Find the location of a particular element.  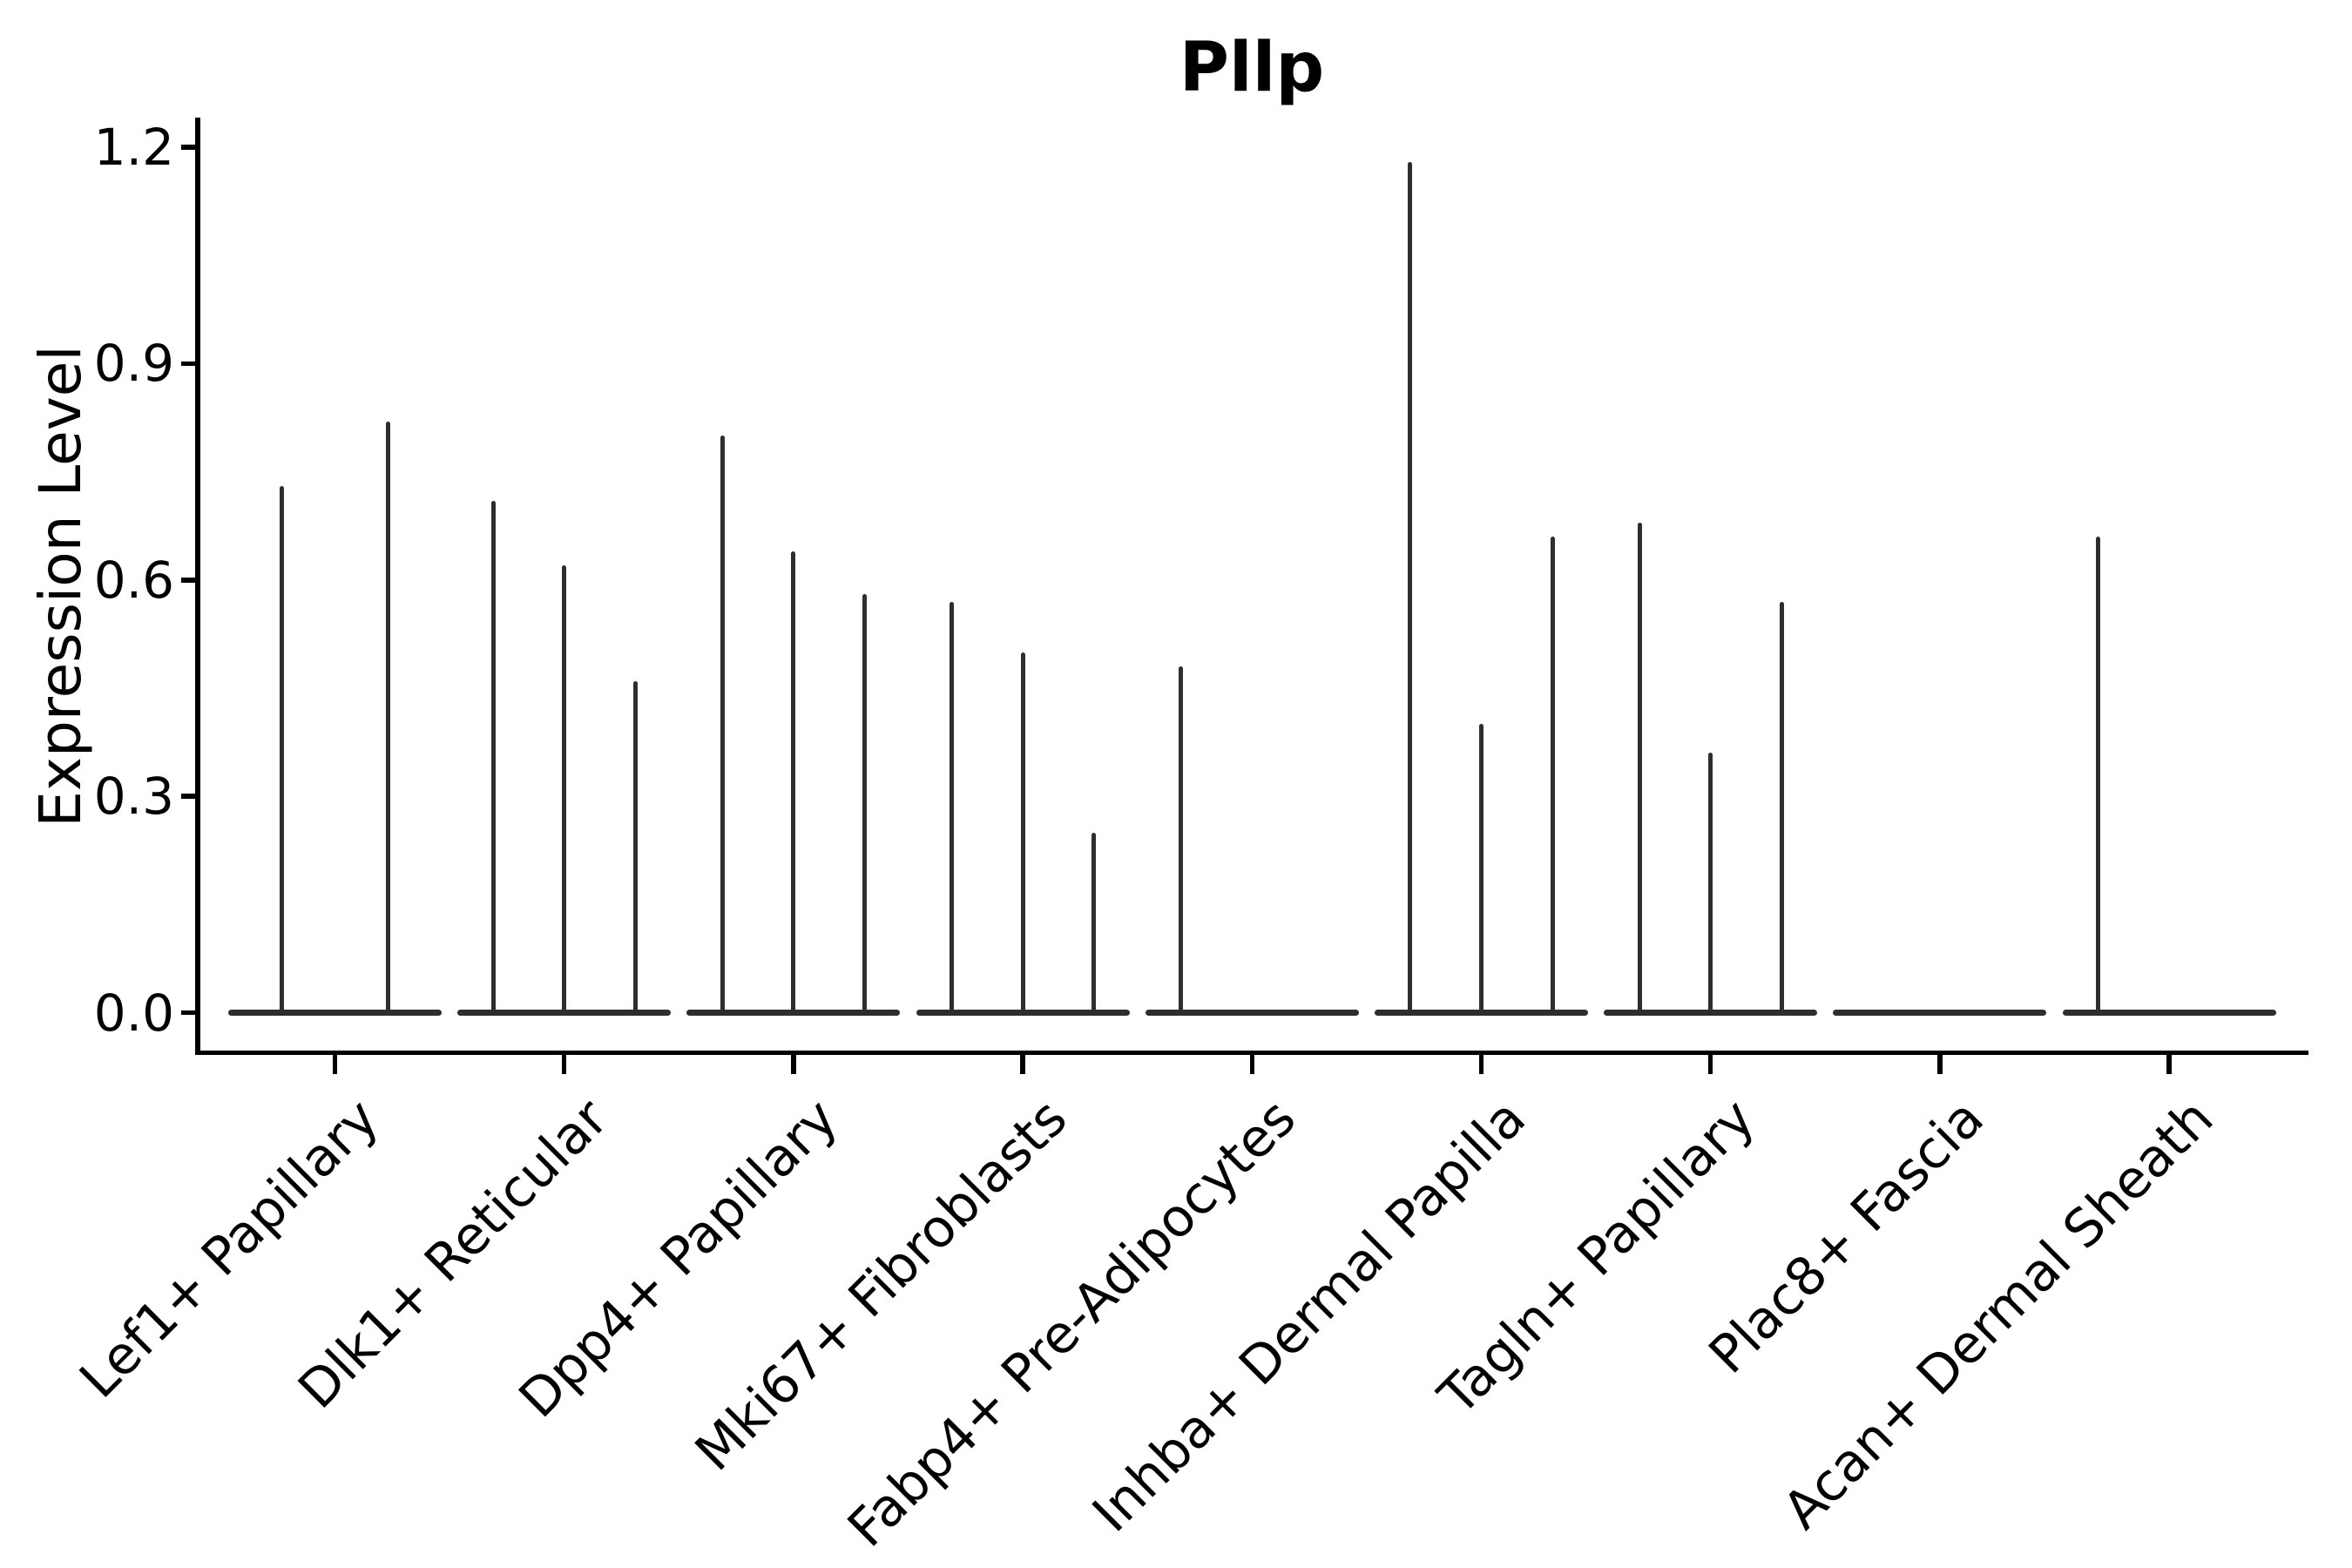

x-tick-label: Inhba+ Dermal Papilla is located at coordinates (1309, 1315).